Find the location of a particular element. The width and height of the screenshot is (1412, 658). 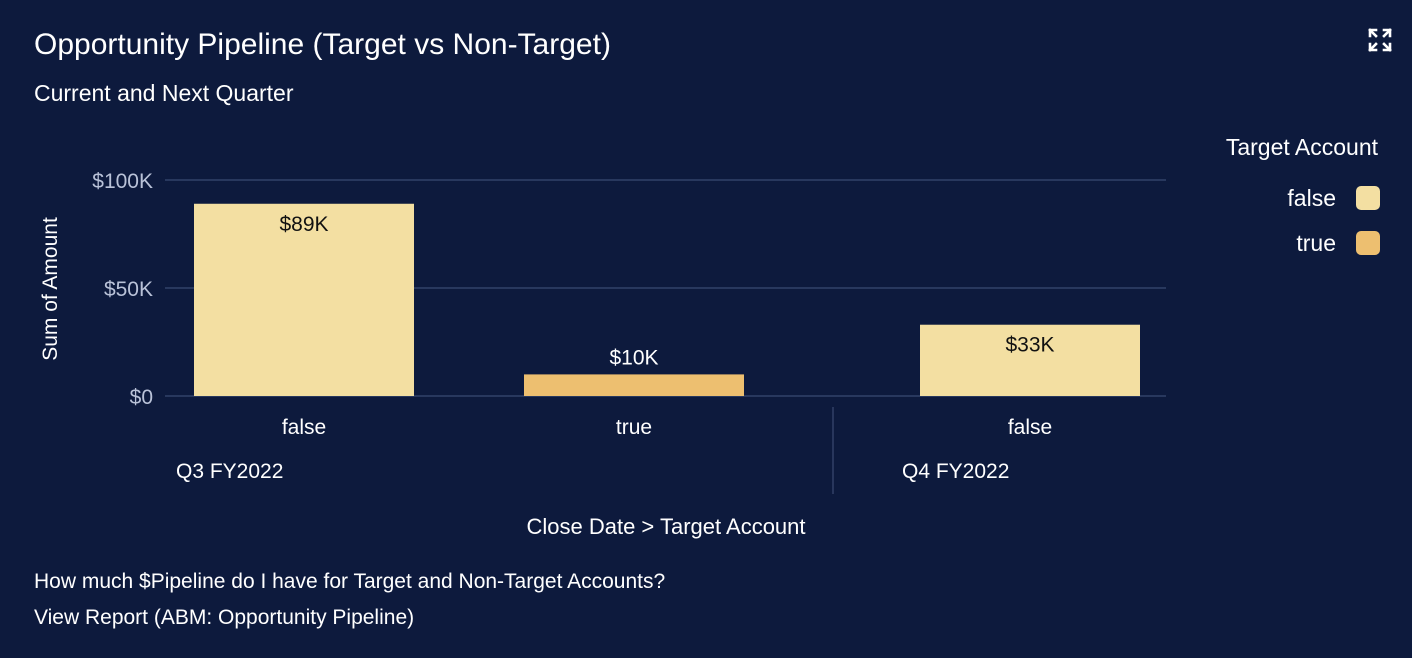

y-axis-label: Sum of Amount is located at coordinates (50, 289).